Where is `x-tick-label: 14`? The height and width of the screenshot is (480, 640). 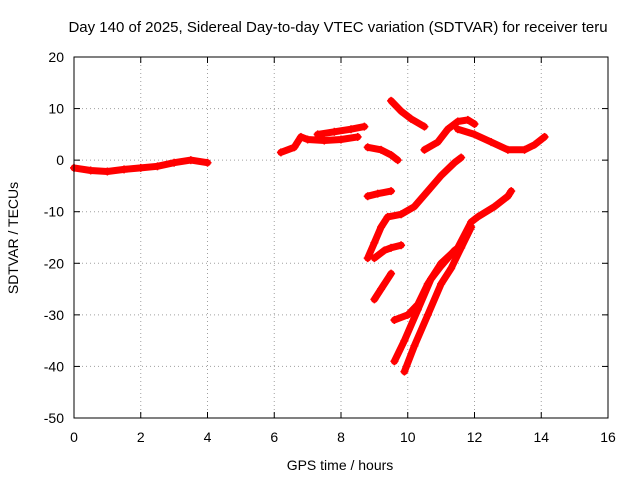
x-tick-label: 14 is located at coordinates (541, 437).